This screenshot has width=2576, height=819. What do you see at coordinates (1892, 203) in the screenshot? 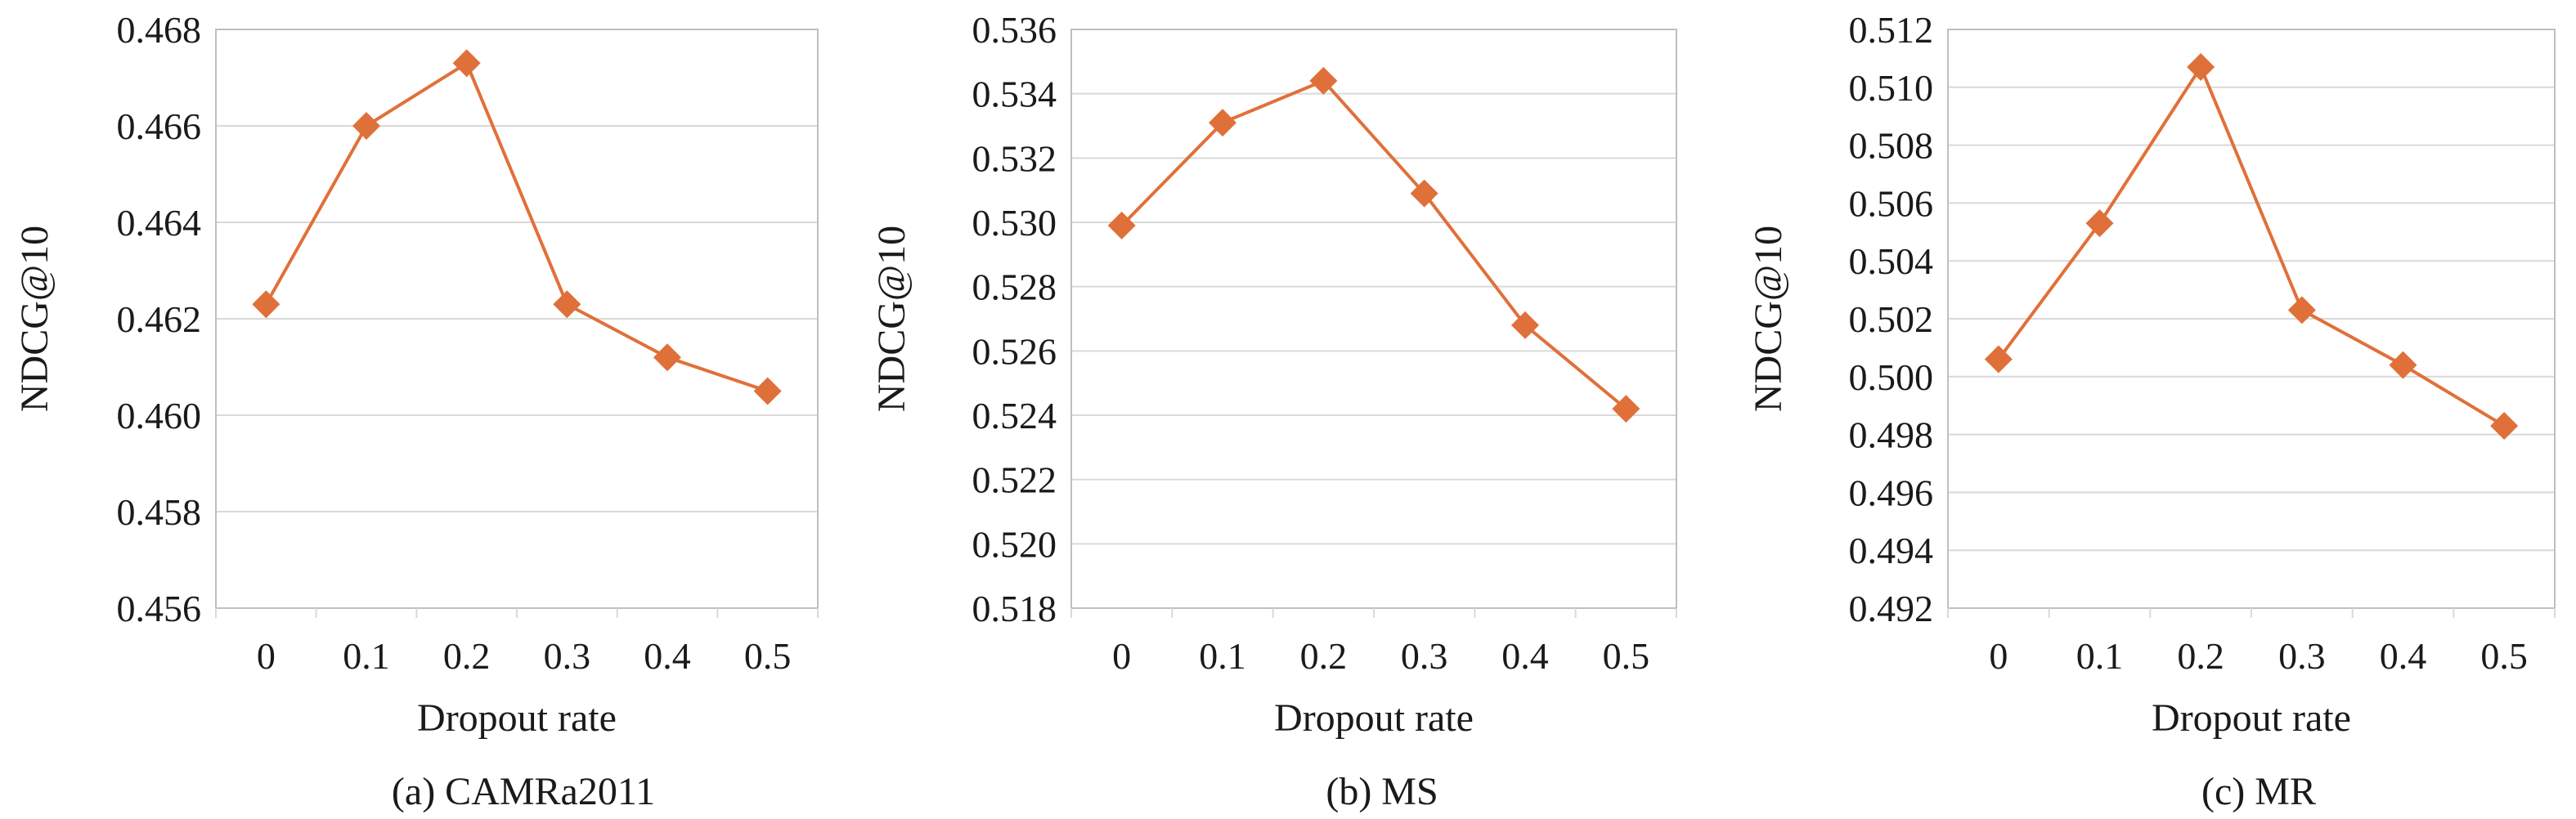
I see `y-tick-label: 0.506` at bounding box center [1892, 203].